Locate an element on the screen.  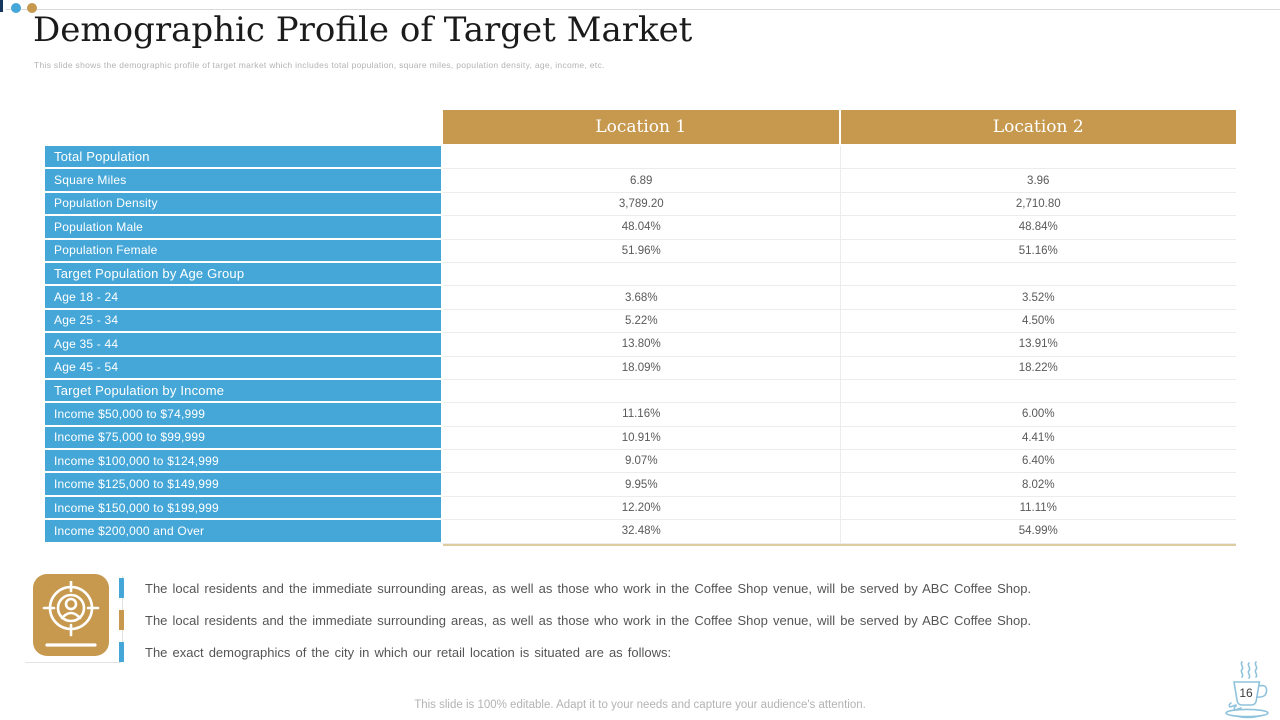
table-row: Square Miles 6.89 3.96 is located at coordinates (640, 181).